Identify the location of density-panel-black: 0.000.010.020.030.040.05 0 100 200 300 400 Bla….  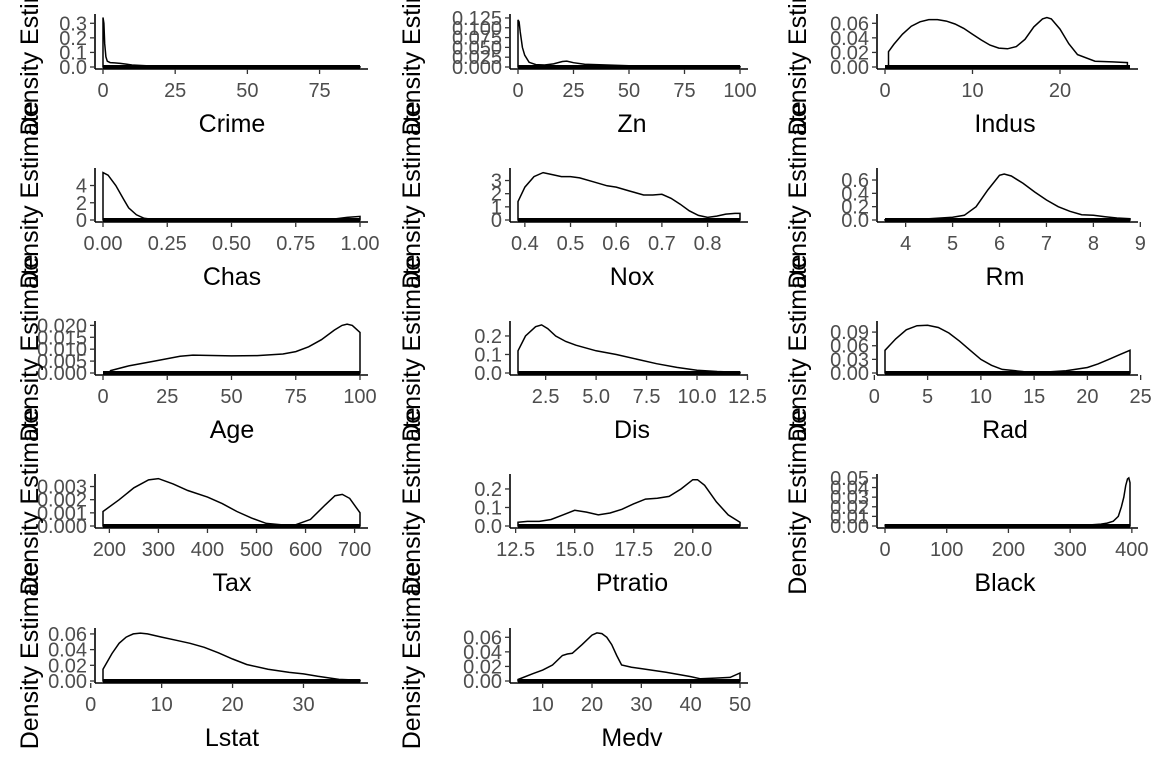
(966, 502).